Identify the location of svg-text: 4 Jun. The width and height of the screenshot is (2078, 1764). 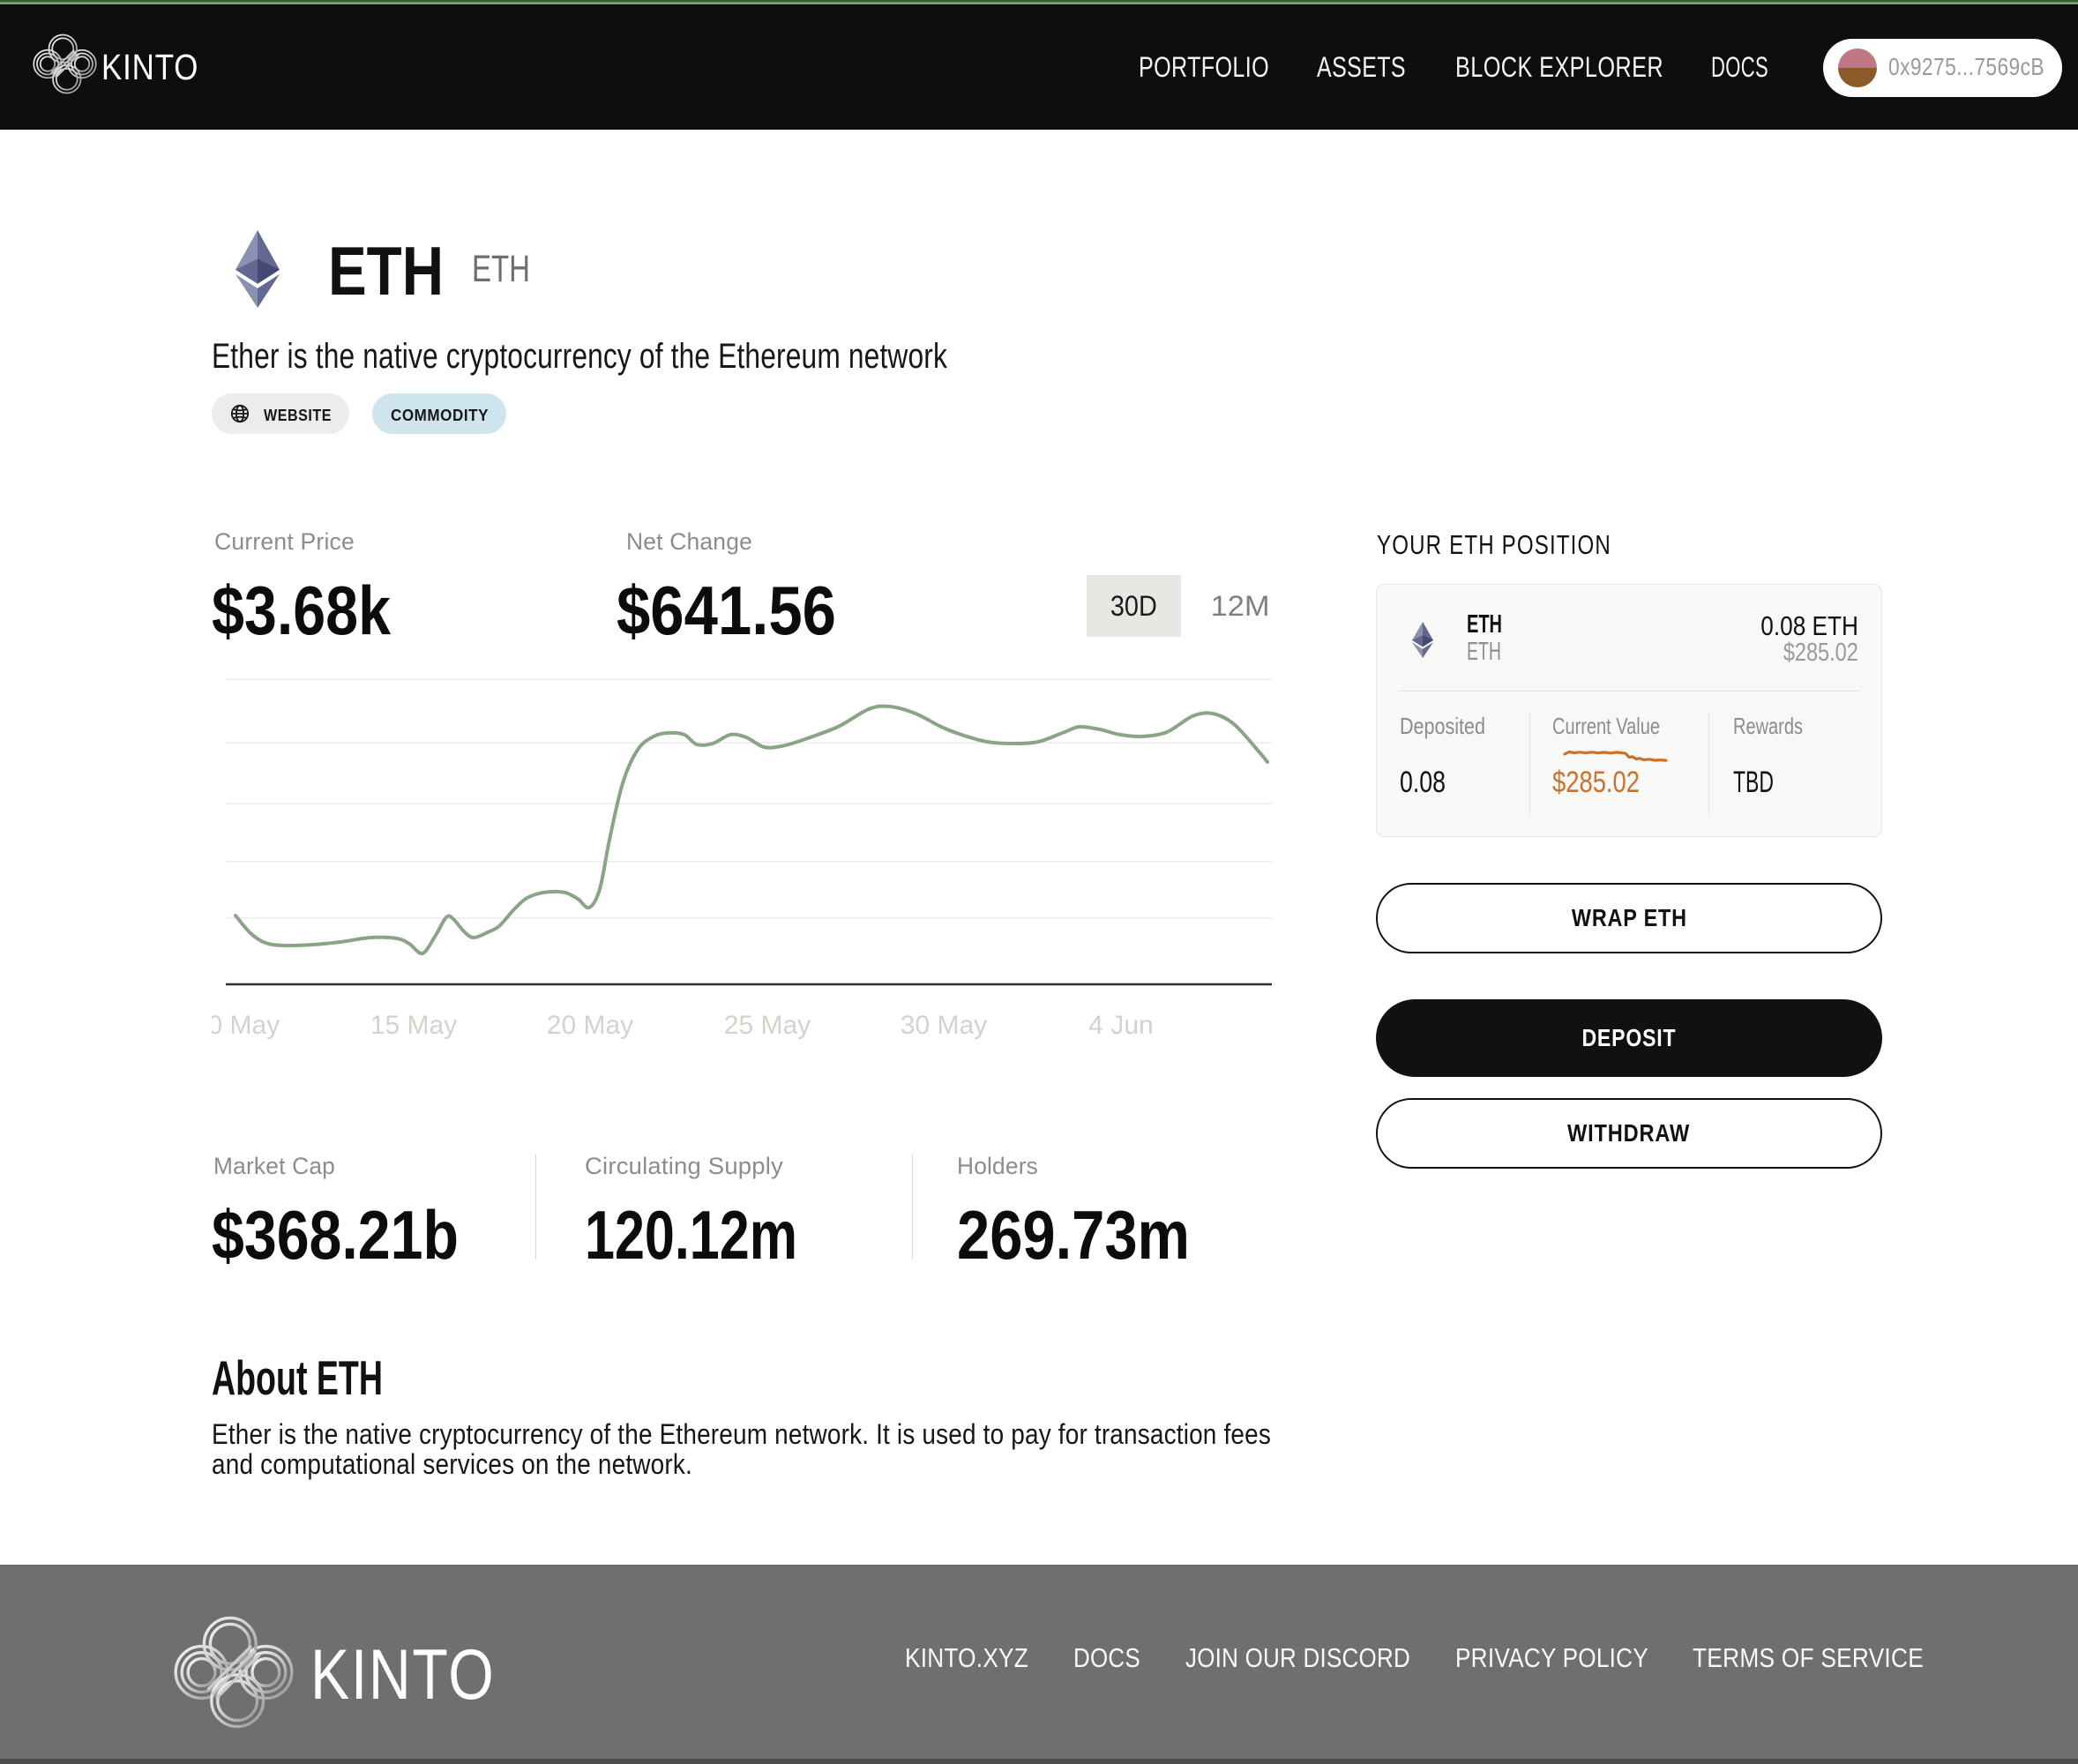
(1121, 1025).